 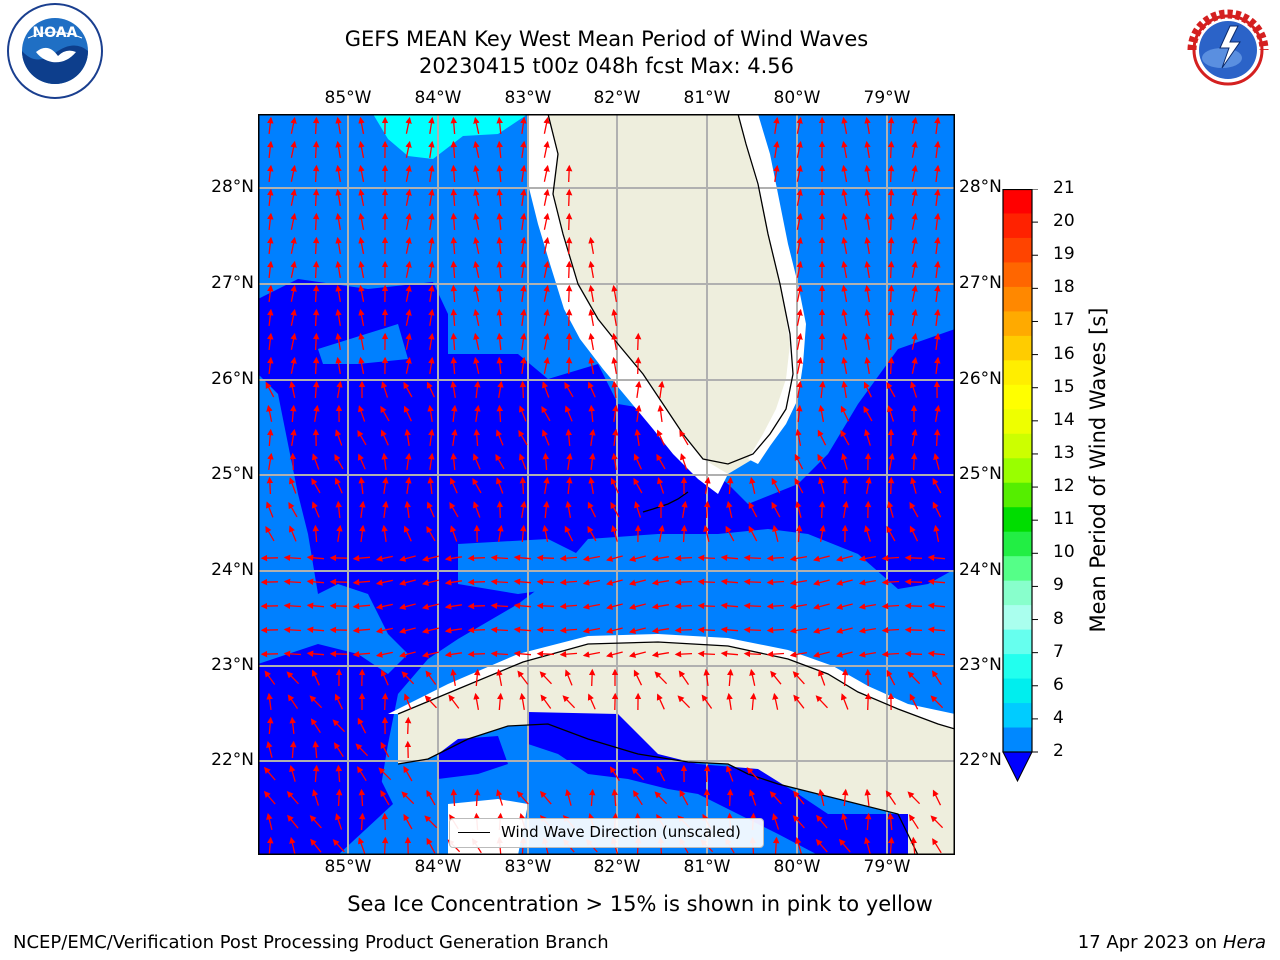 I want to click on colorbar-tick-label: 14, so click(x=1064, y=419).